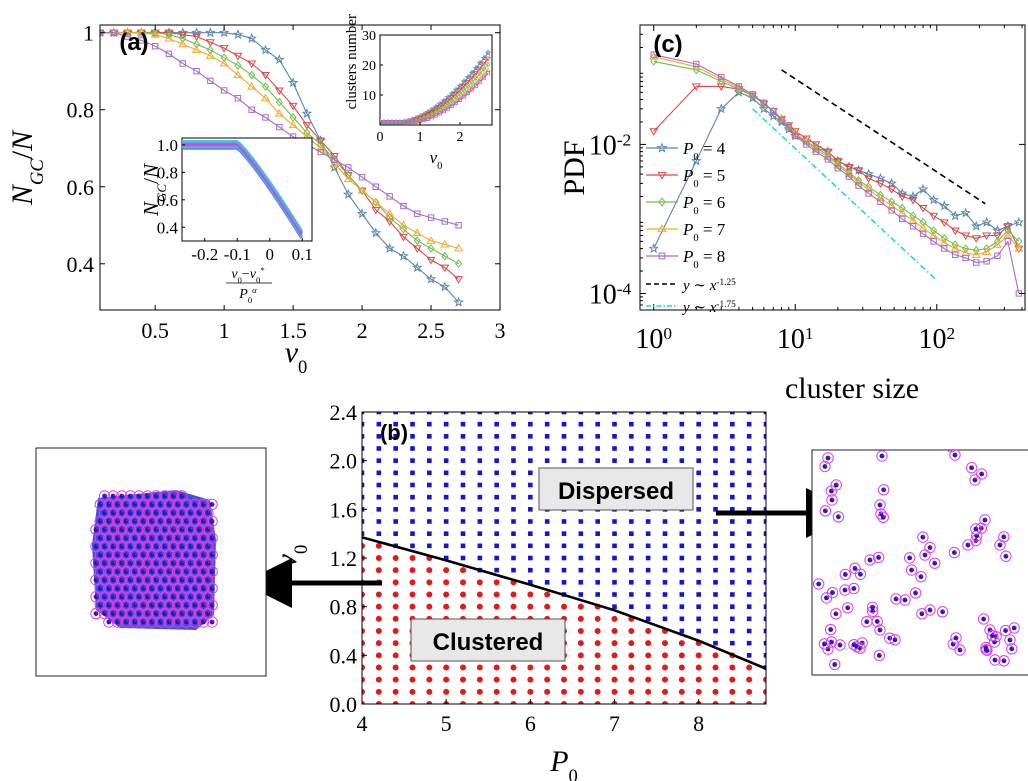  What do you see at coordinates (369, 66) in the screenshot?
I see `inset-y-tick-label: 20` at bounding box center [369, 66].